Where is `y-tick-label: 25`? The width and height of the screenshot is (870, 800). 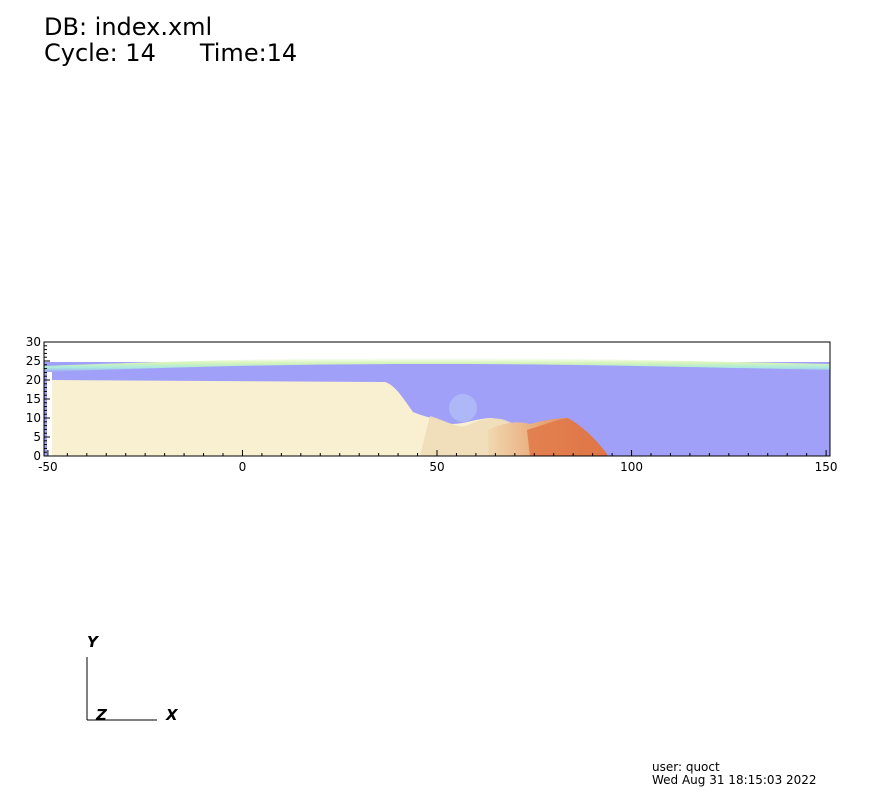
y-tick-label: 25 is located at coordinates (33, 361).